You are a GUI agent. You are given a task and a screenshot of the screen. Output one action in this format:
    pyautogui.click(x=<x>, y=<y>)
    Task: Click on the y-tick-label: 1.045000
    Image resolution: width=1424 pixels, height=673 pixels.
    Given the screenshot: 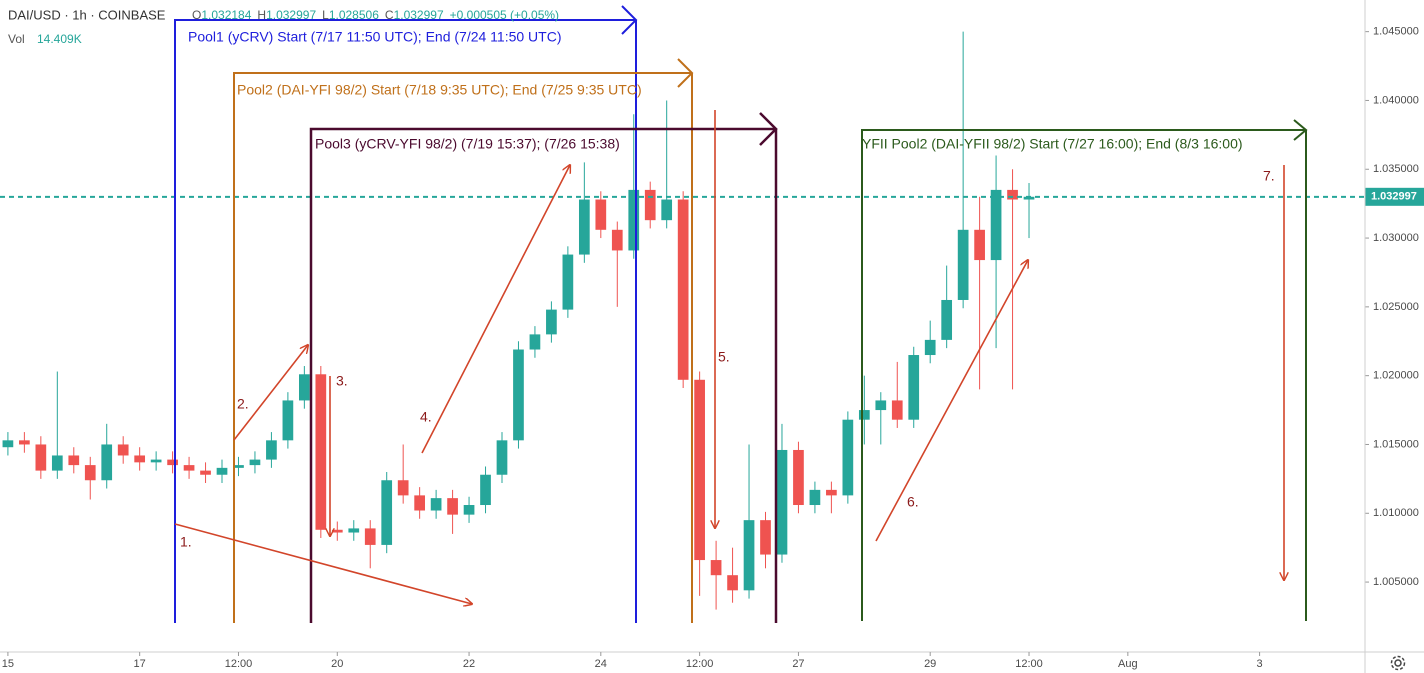 What is the action you would take?
    pyautogui.click(x=1396, y=32)
    